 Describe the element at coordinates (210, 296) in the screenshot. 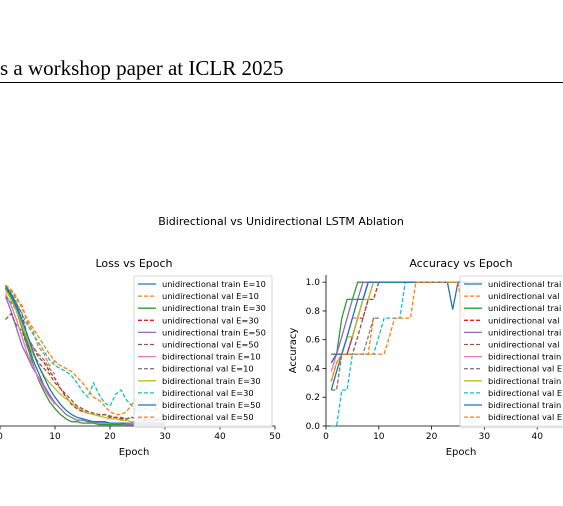

I see `legend-label: unidirectional val E=10` at that location.